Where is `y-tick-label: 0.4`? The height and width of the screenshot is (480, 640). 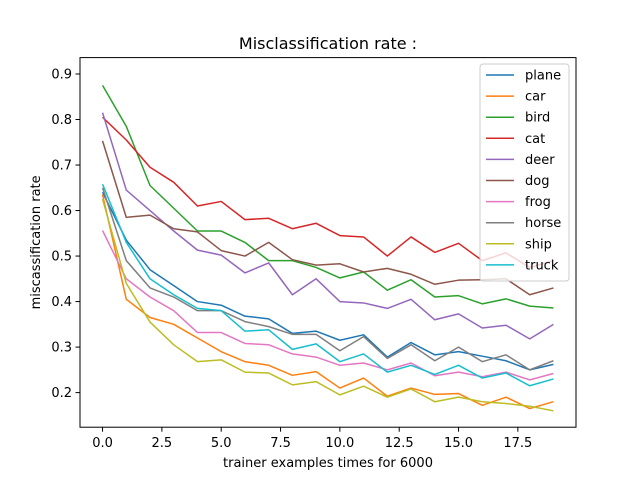
y-tick-label: 0.4 is located at coordinates (61, 302).